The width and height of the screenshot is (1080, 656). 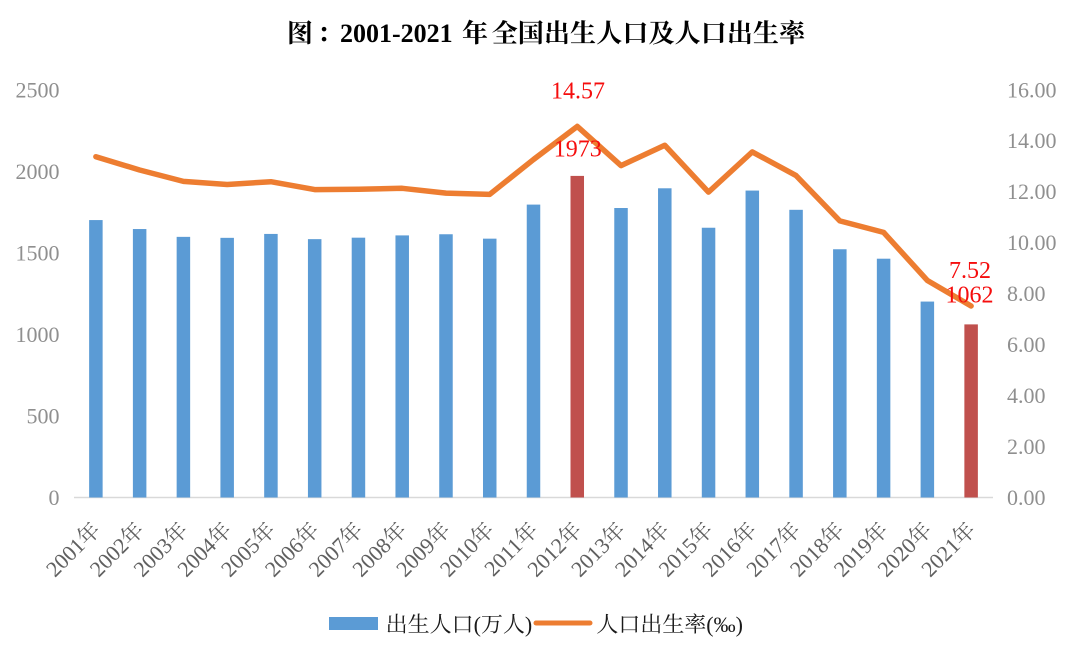 What do you see at coordinates (1026, 446) in the screenshot?
I see `svg-text: 2.00` at bounding box center [1026, 446].